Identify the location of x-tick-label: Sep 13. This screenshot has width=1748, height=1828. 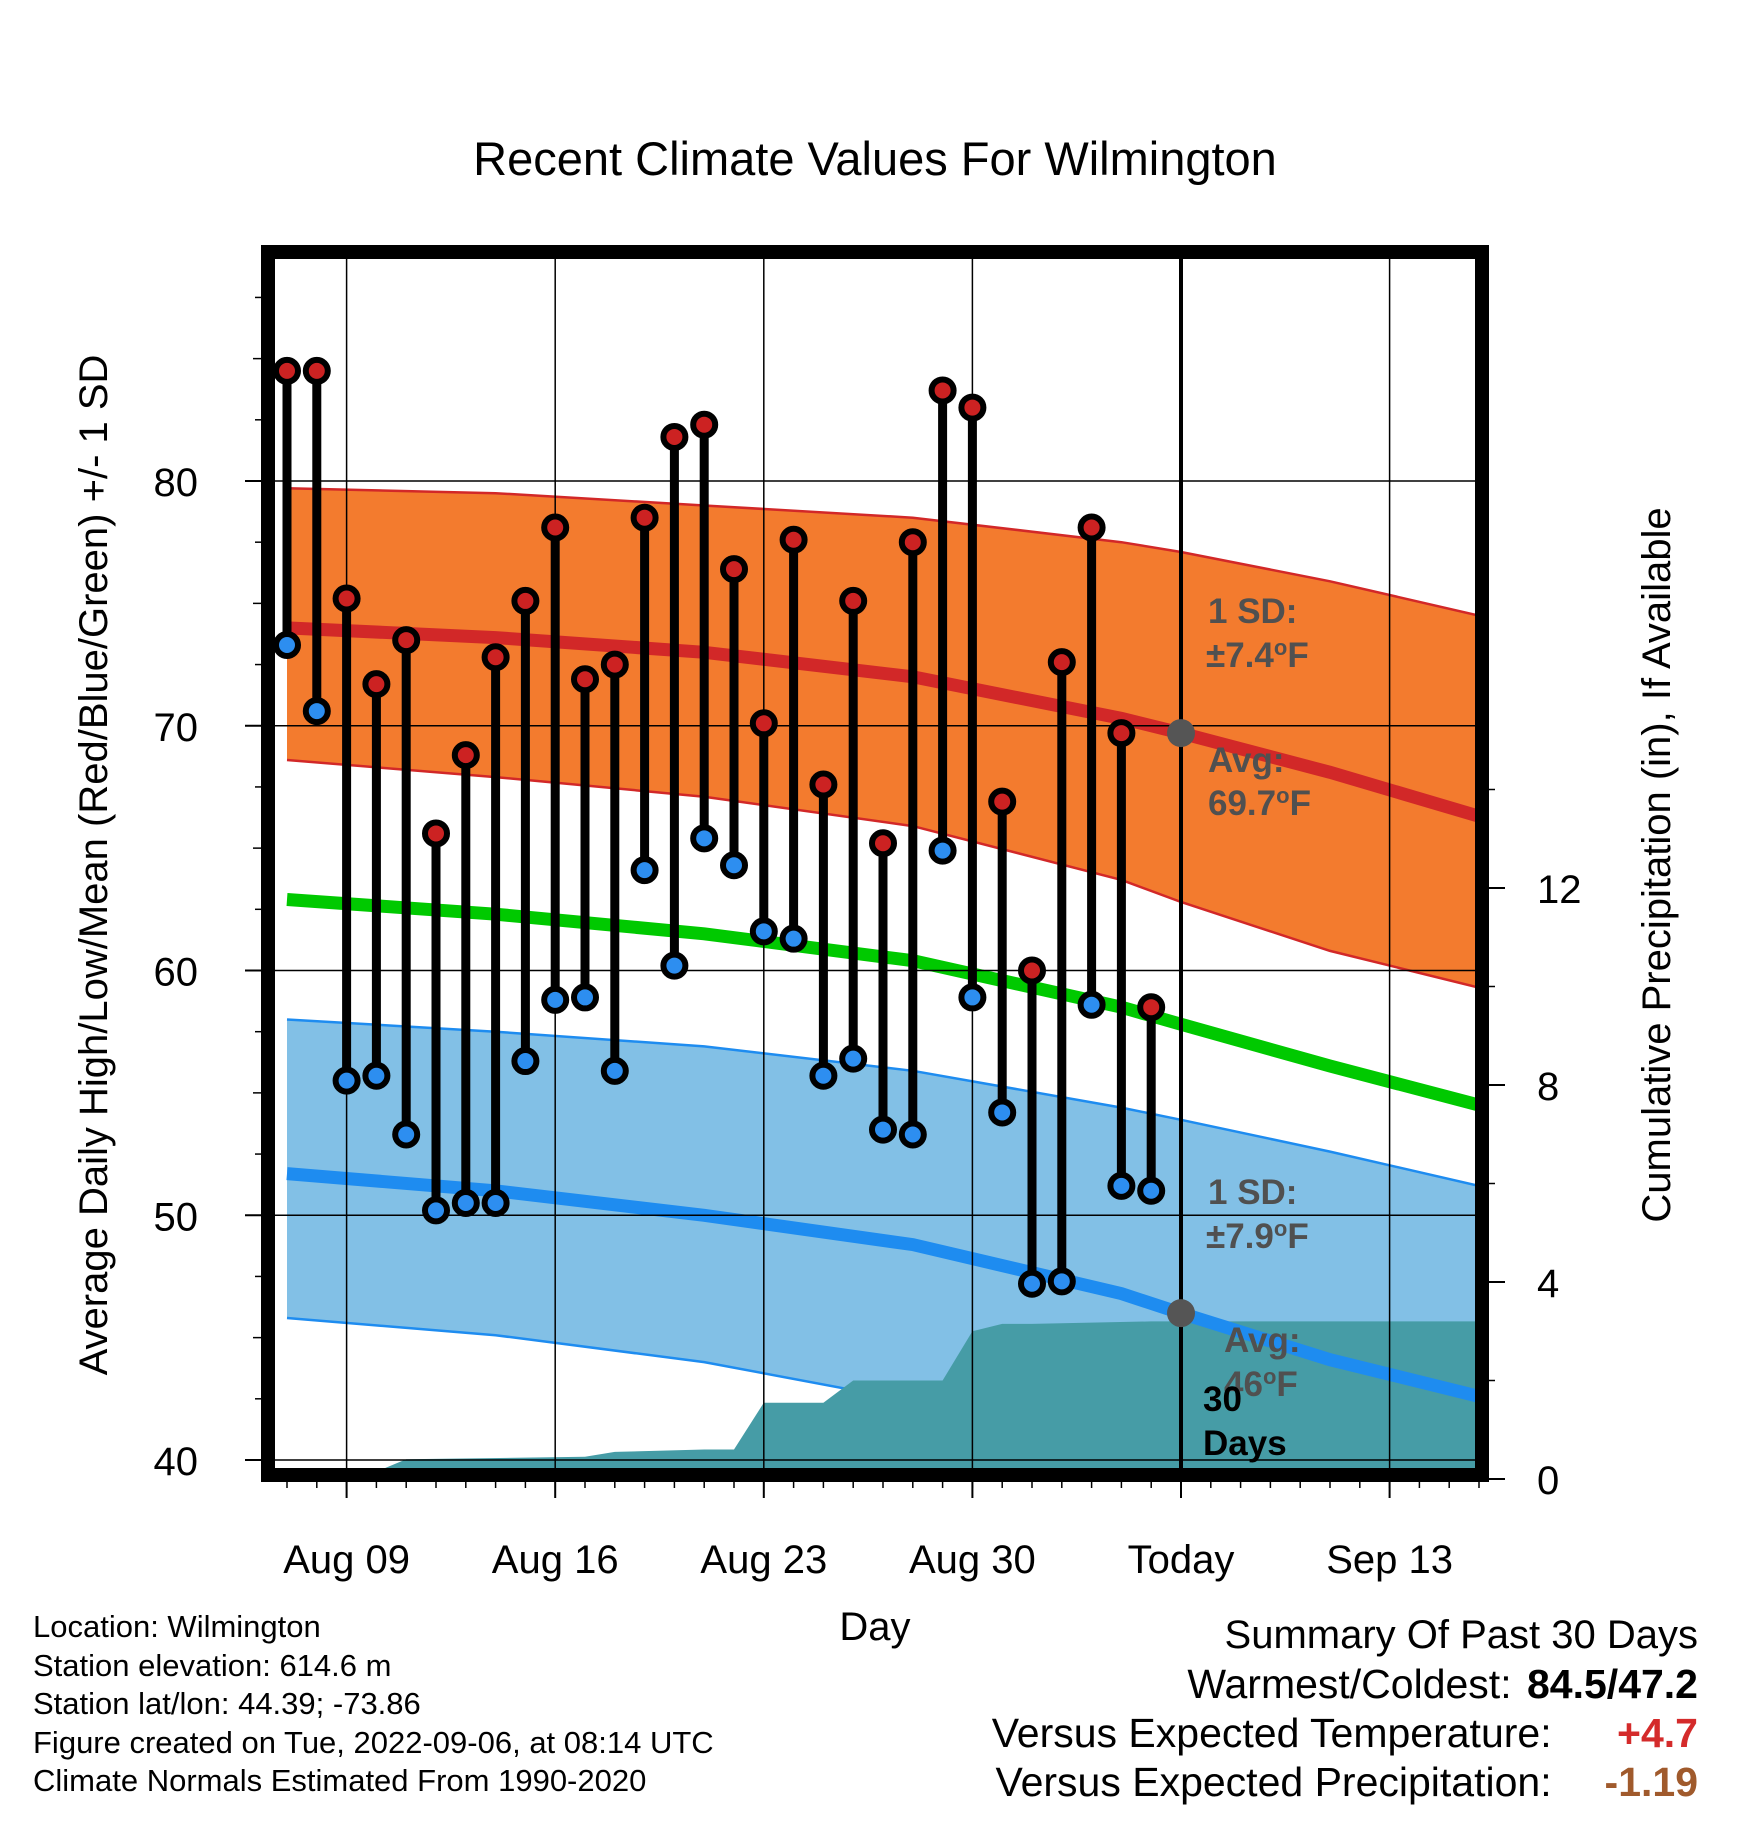
(1389, 1560).